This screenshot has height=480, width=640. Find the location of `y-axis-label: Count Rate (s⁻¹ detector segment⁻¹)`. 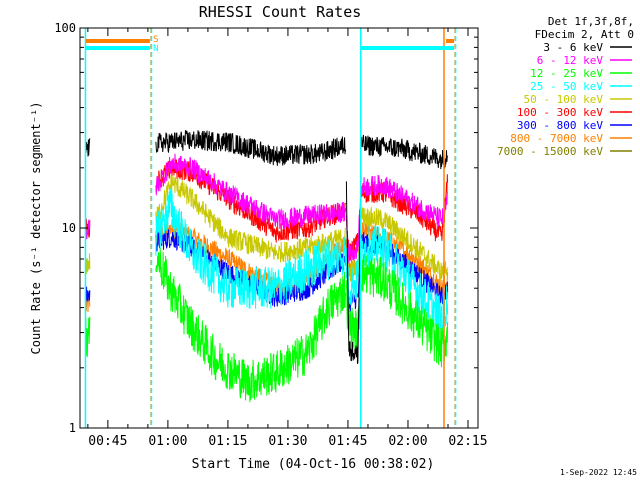

y-axis-label: Count Rate (s⁻¹ detector segment⁻¹) is located at coordinates (36, 228).